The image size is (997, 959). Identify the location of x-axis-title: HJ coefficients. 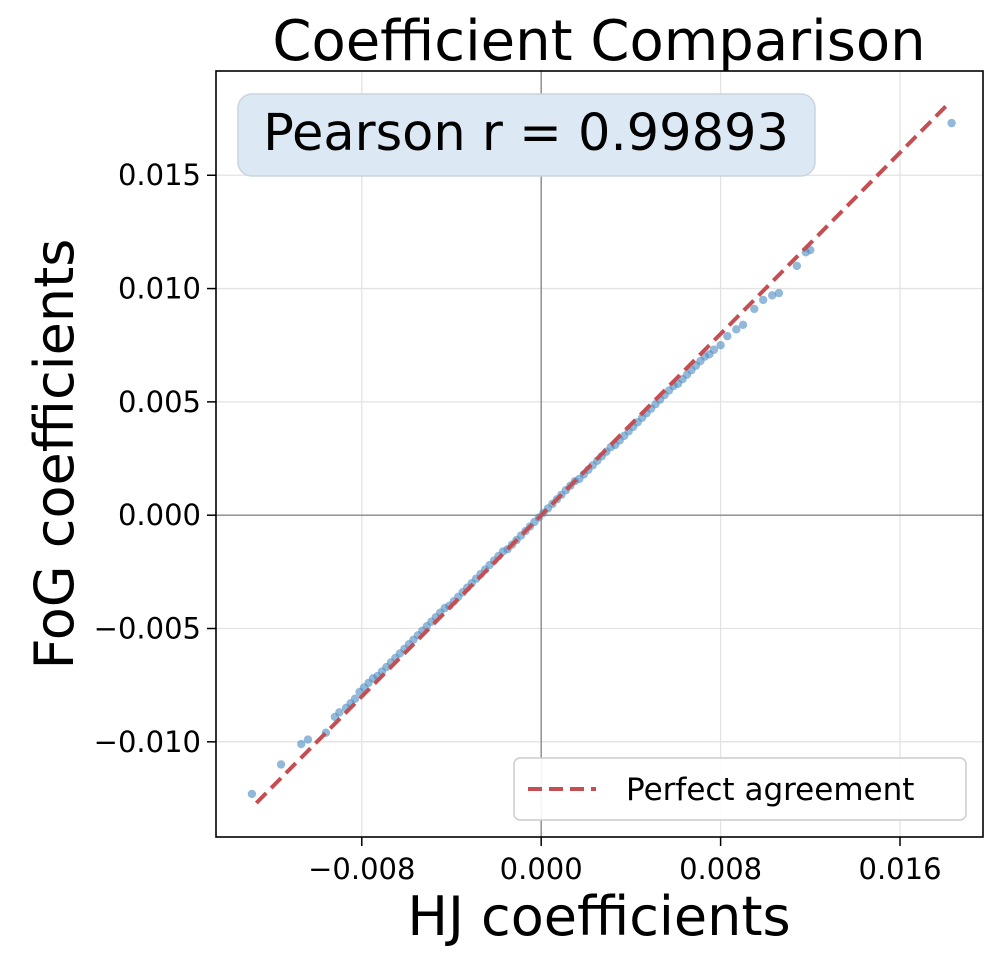
(598, 916).